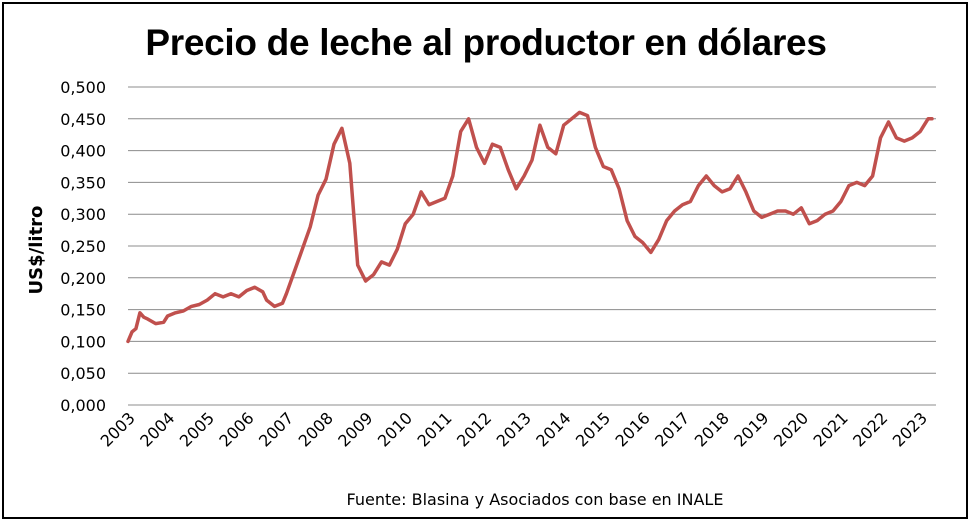 Image resolution: width=972 pixels, height=523 pixels. Describe the element at coordinates (83, 373) in the screenshot. I see `y-tick-label: 0,050` at that location.